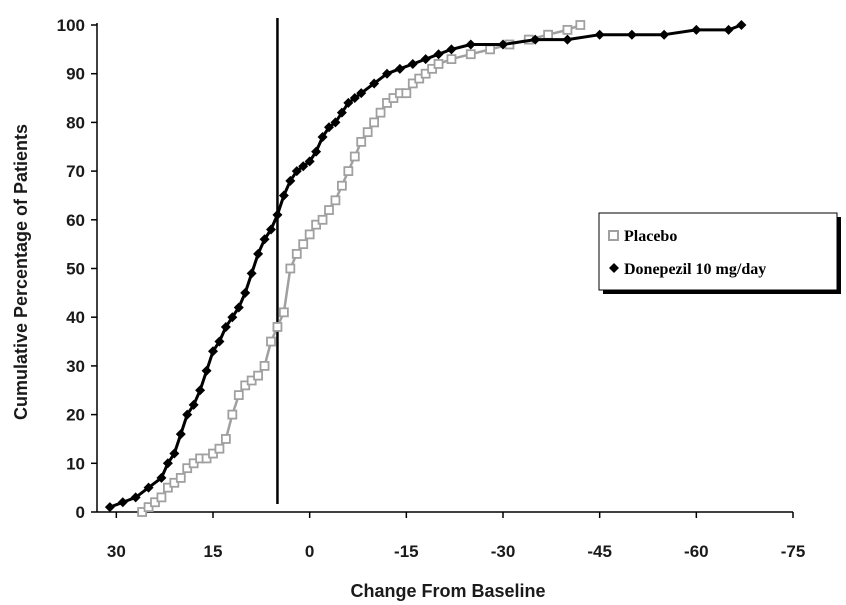 The width and height of the screenshot is (846, 605). What do you see at coordinates (75, 122) in the screenshot?
I see `y-tick-label: 80` at bounding box center [75, 122].